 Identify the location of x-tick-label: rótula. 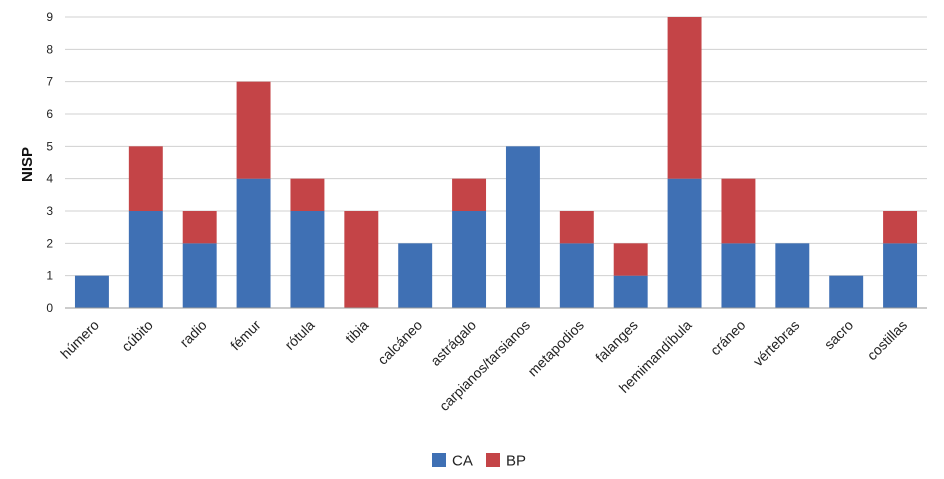
(299, 335).